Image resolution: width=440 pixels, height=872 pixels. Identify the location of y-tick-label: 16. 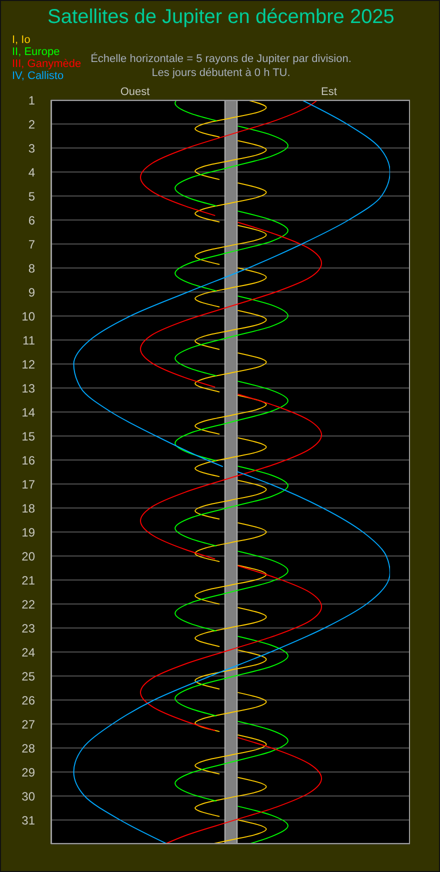
(29, 460).